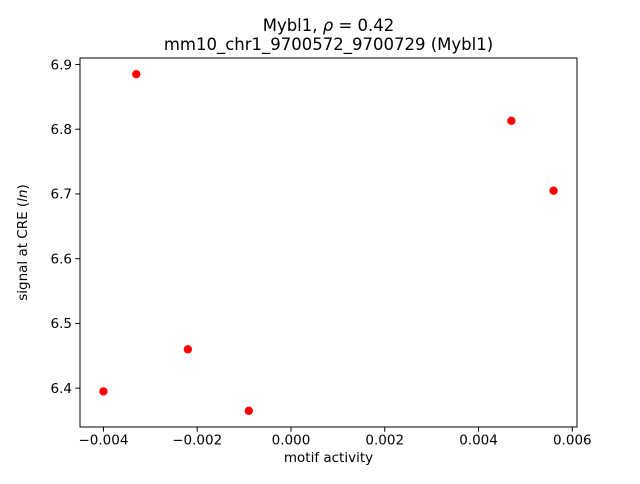  Describe the element at coordinates (572, 441) in the screenshot. I see `x-tick-label: 0.006` at that location.